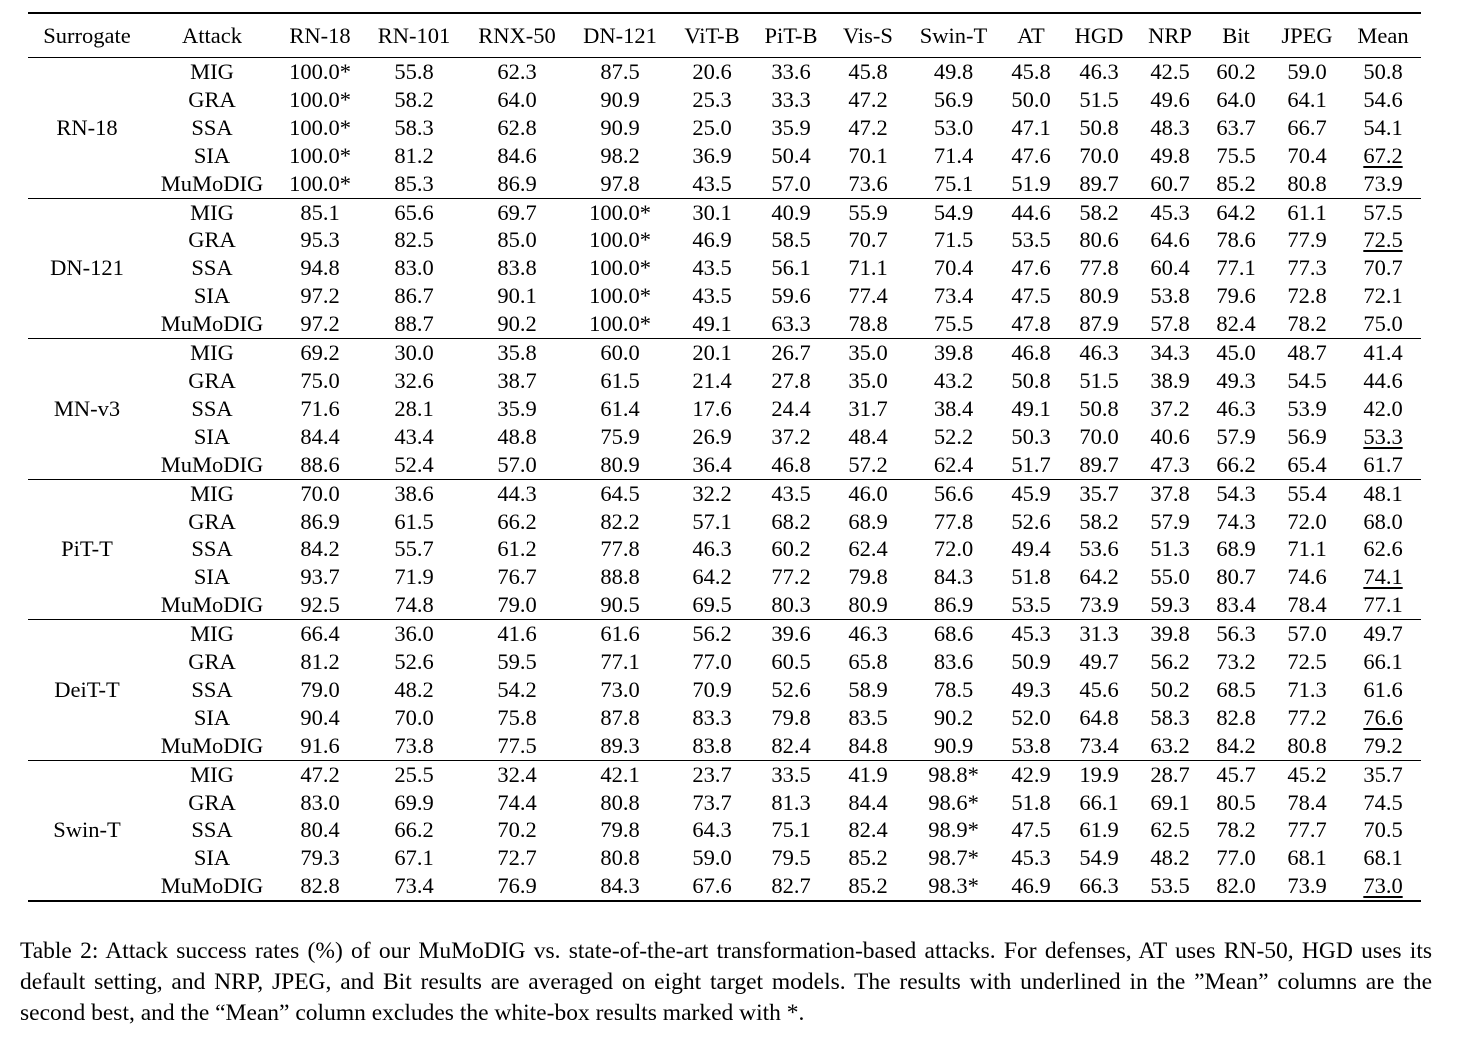  What do you see at coordinates (414, 717) in the screenshot?
I see `value-cell: 70.0` at bounding box center [414, 717].